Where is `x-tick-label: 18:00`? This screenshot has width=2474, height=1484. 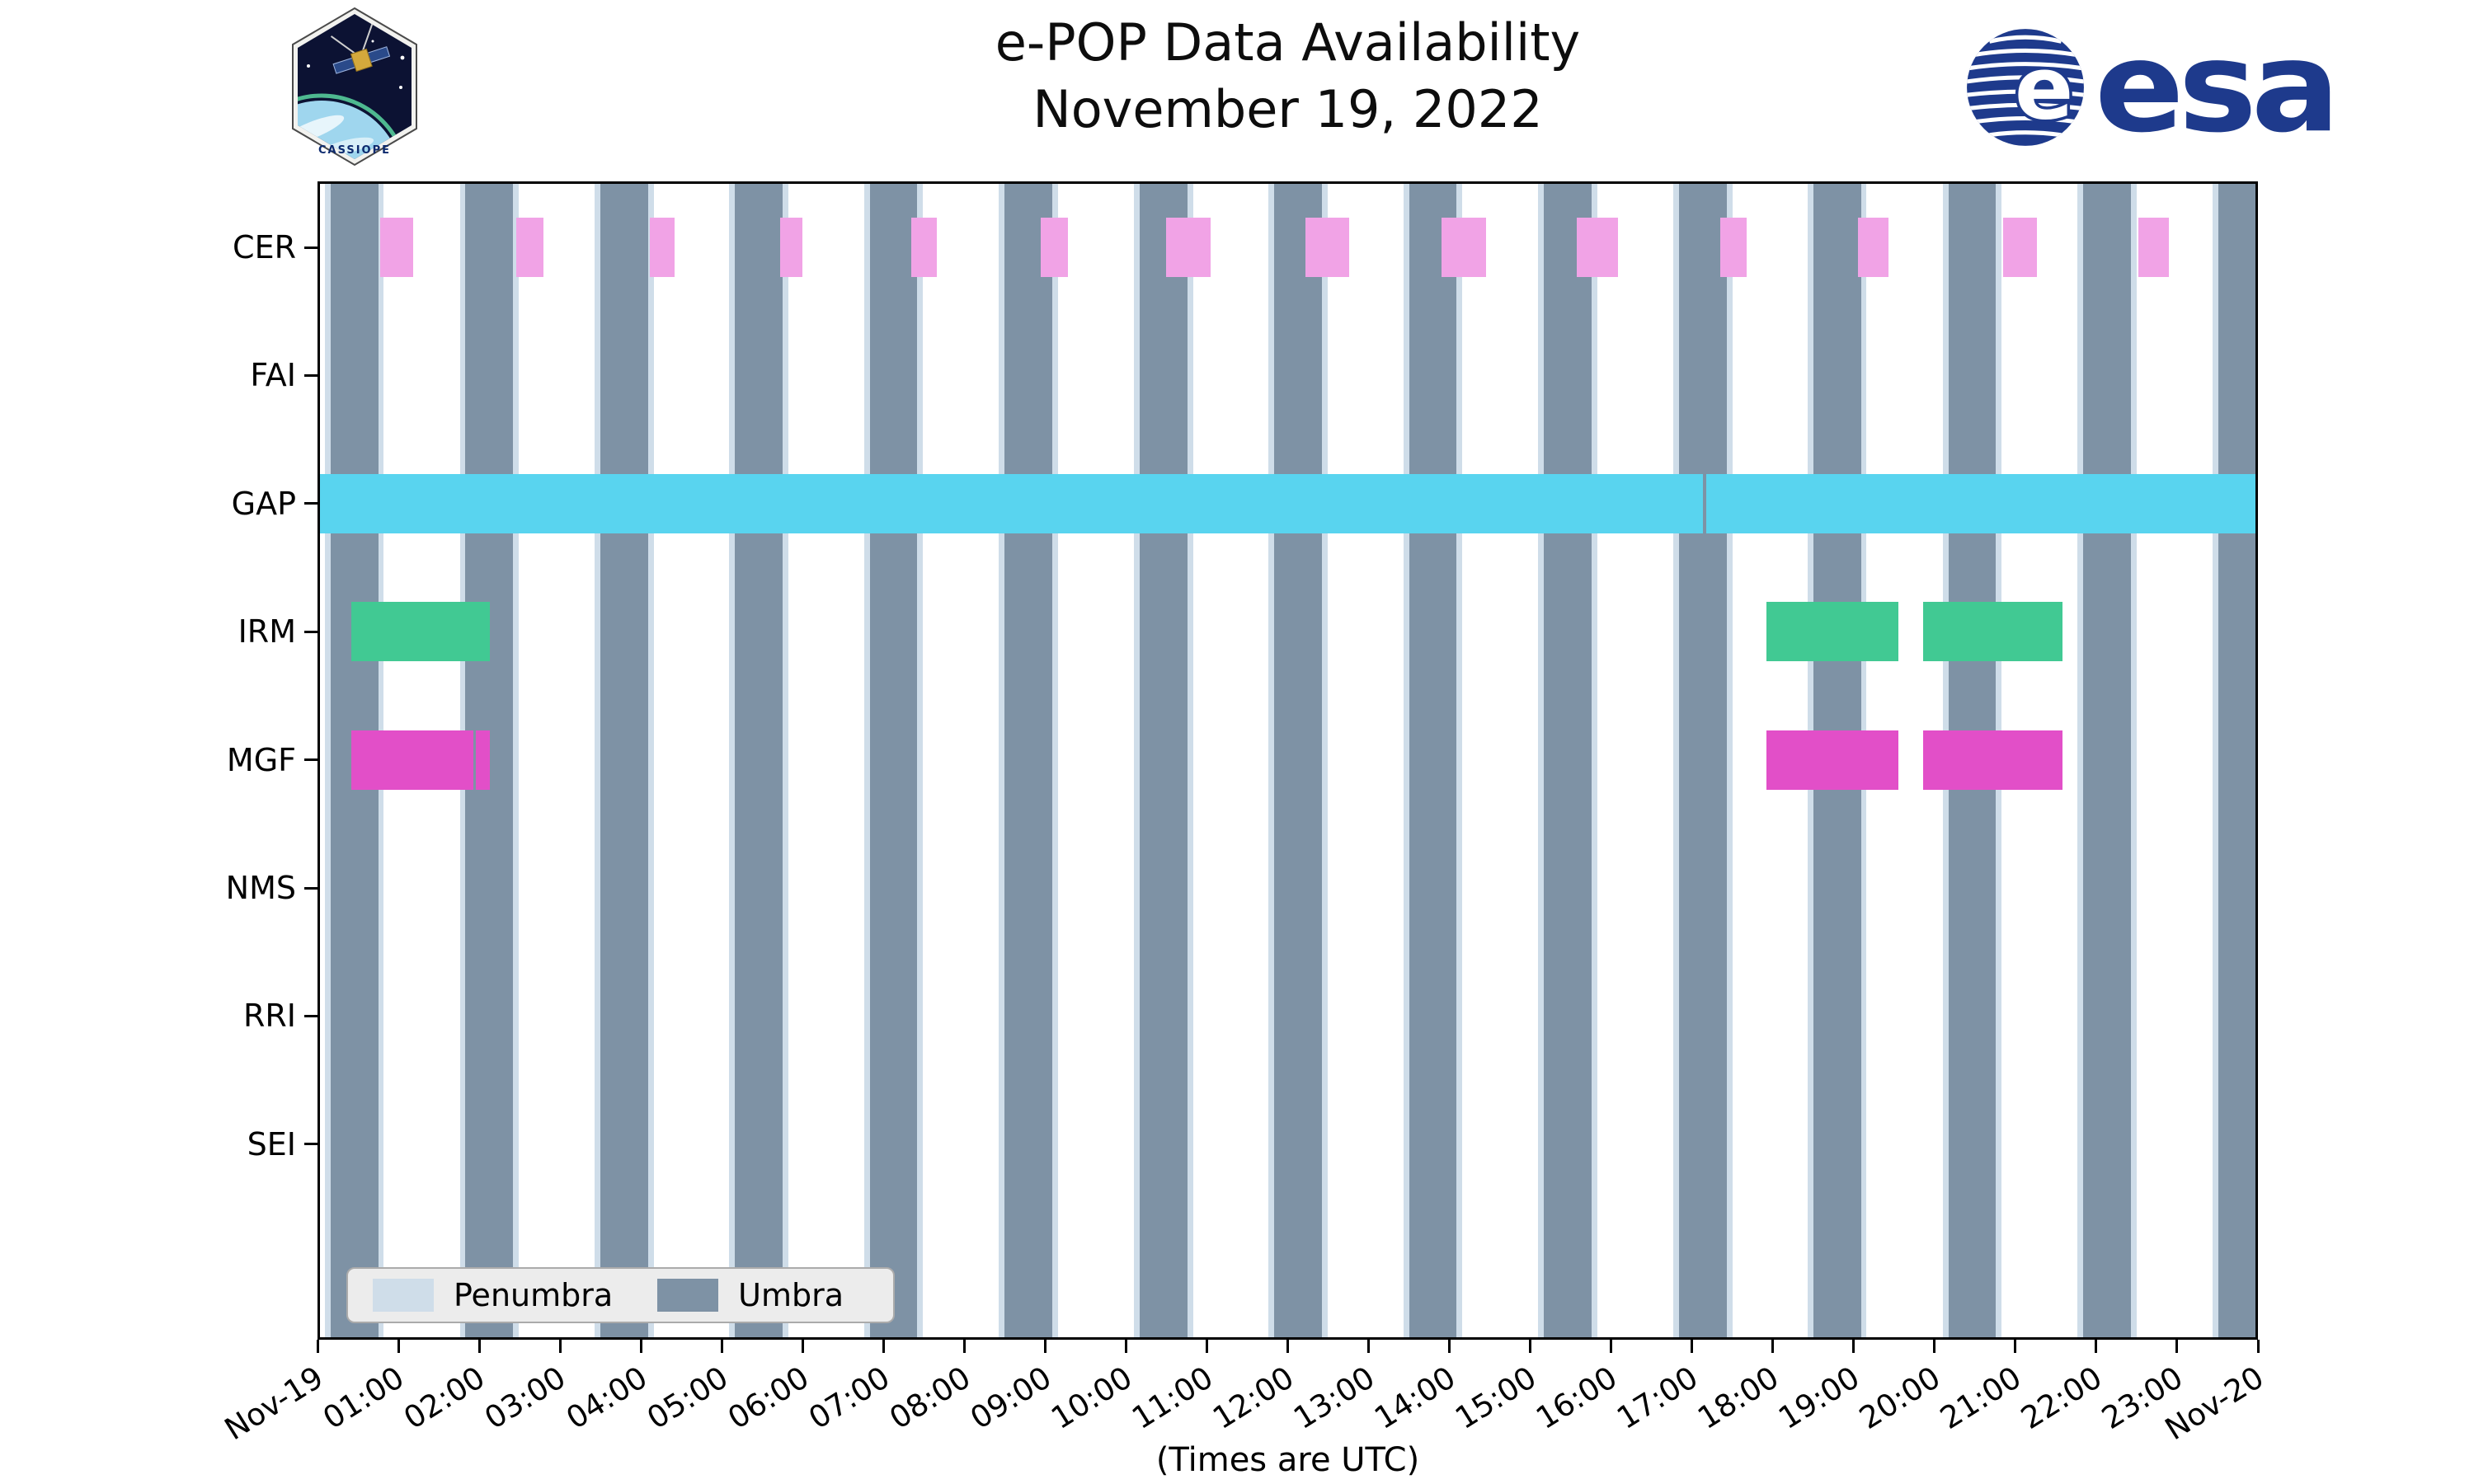 x-tick-label: 18:00 is located at coordinates (1738, 1398).